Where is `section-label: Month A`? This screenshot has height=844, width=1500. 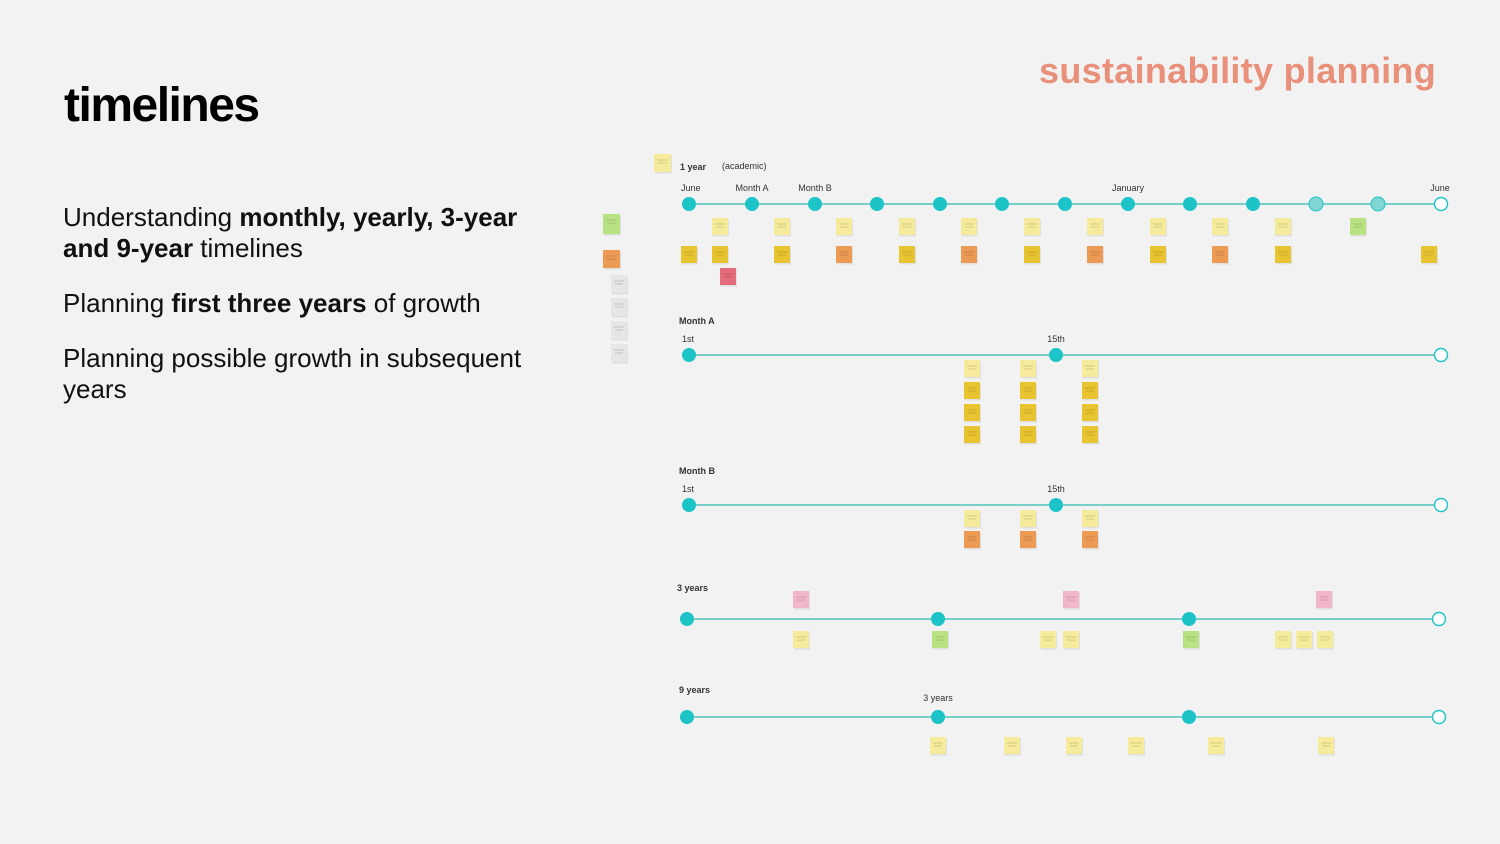 section-label: Month A is located at coordinates (697, 321).